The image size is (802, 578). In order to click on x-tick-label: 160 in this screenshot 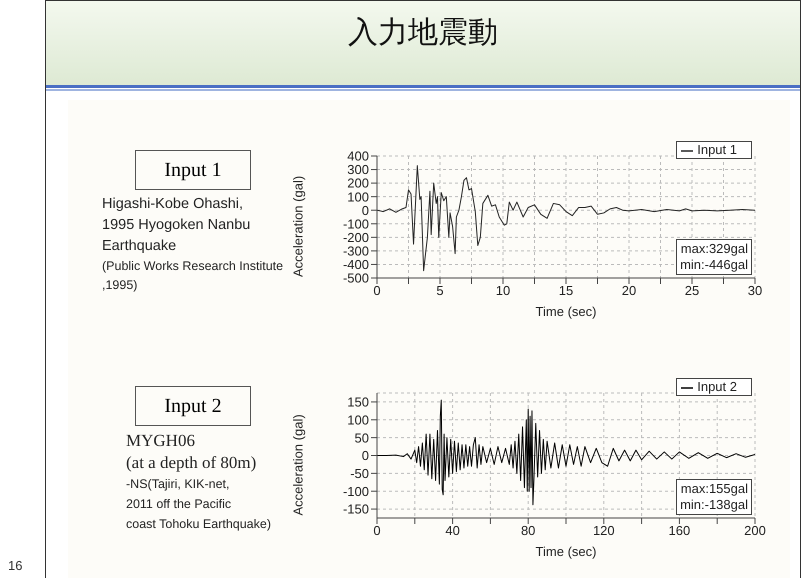, I will do `click(679, 530)`.